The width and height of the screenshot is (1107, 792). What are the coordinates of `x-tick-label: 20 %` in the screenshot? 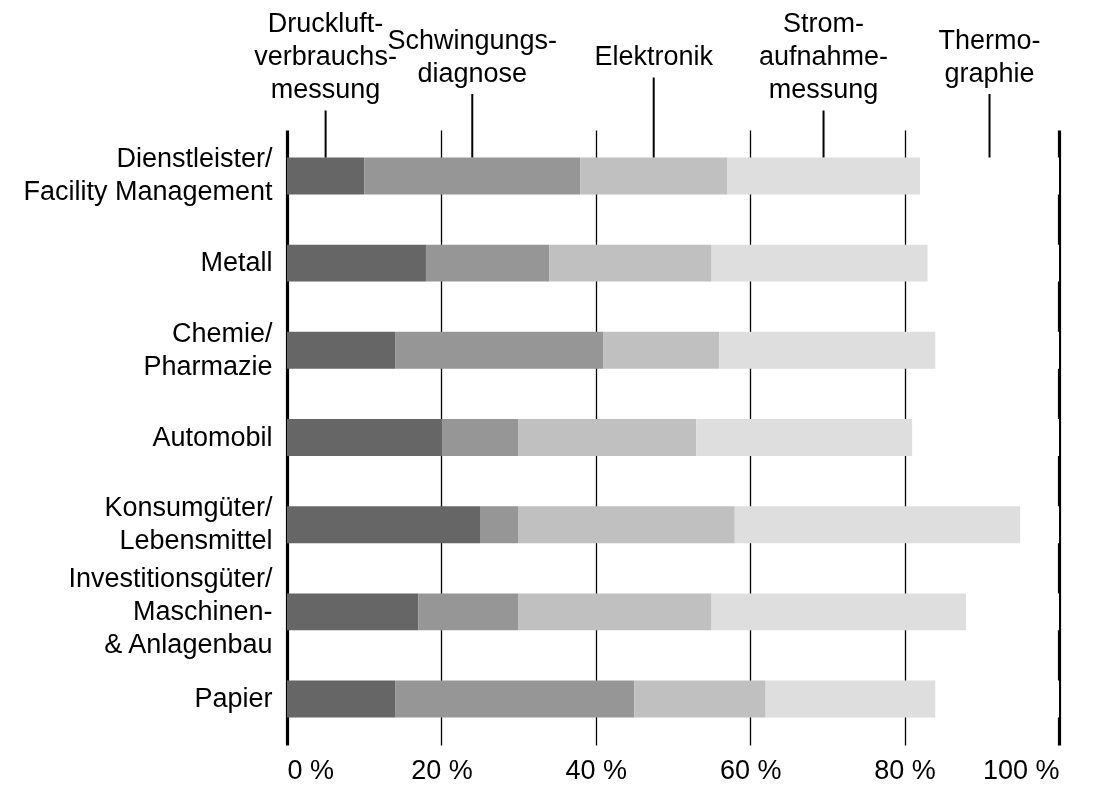 It's located at (442, 769).